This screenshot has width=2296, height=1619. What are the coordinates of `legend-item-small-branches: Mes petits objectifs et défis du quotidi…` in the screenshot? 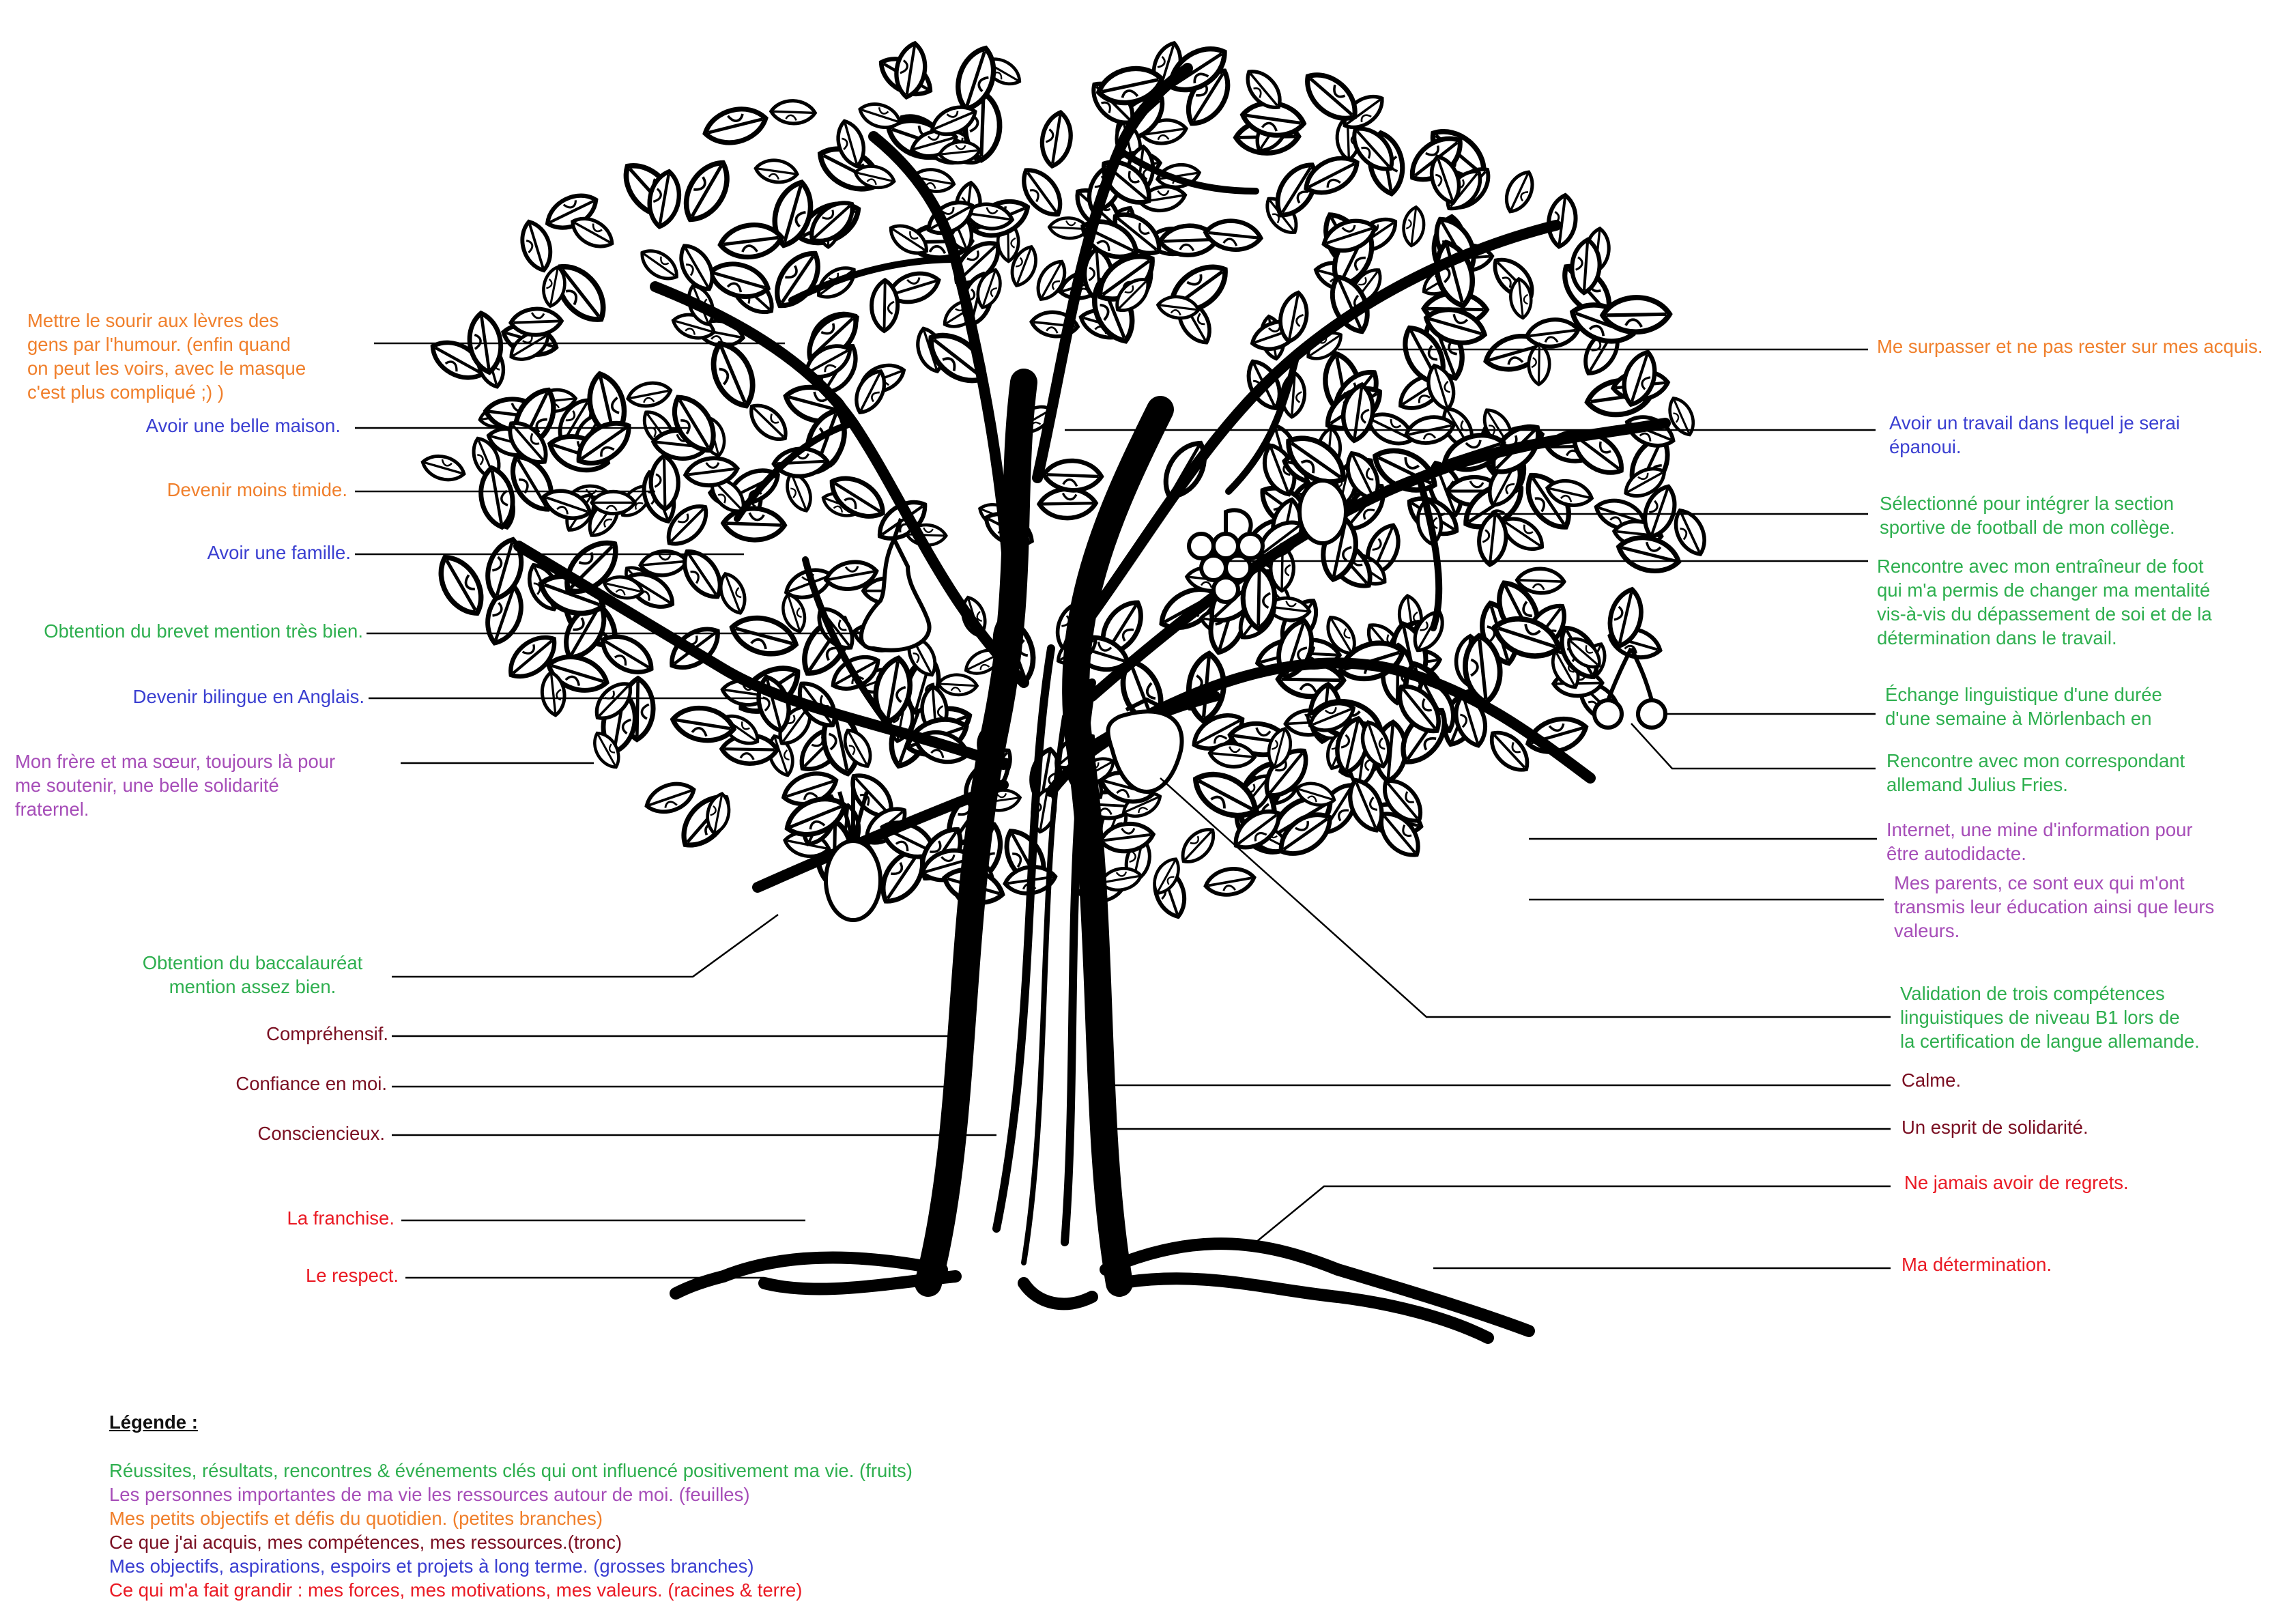 It's located at (356, 1518).